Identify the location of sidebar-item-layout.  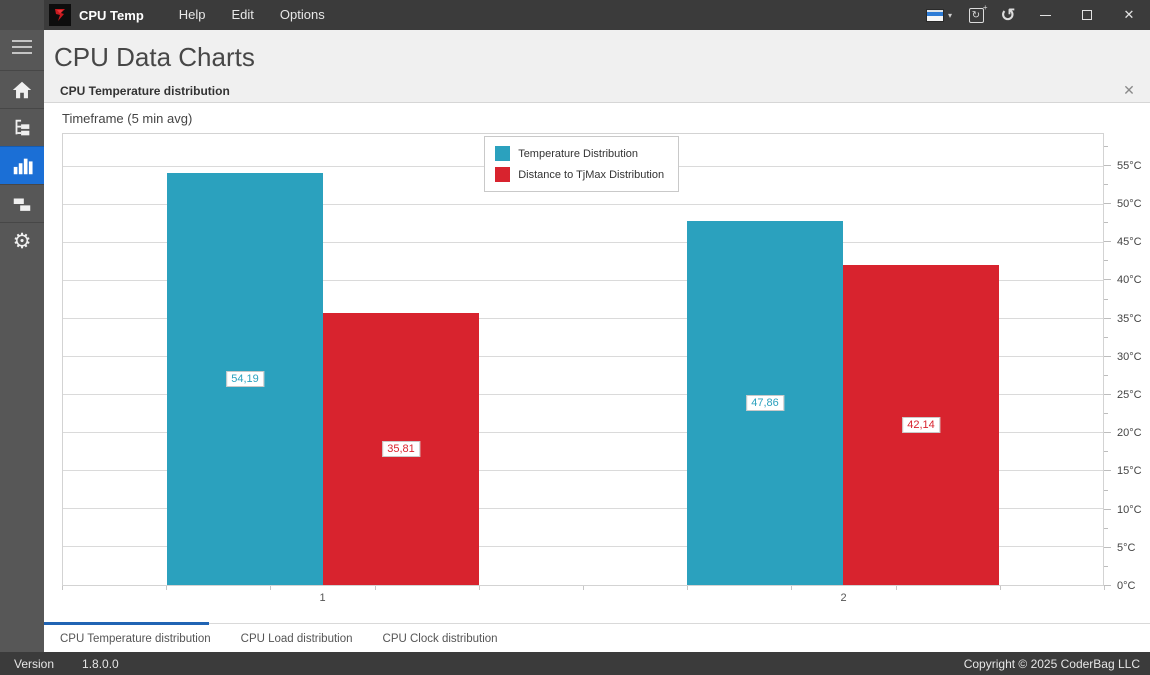
(22, 203).